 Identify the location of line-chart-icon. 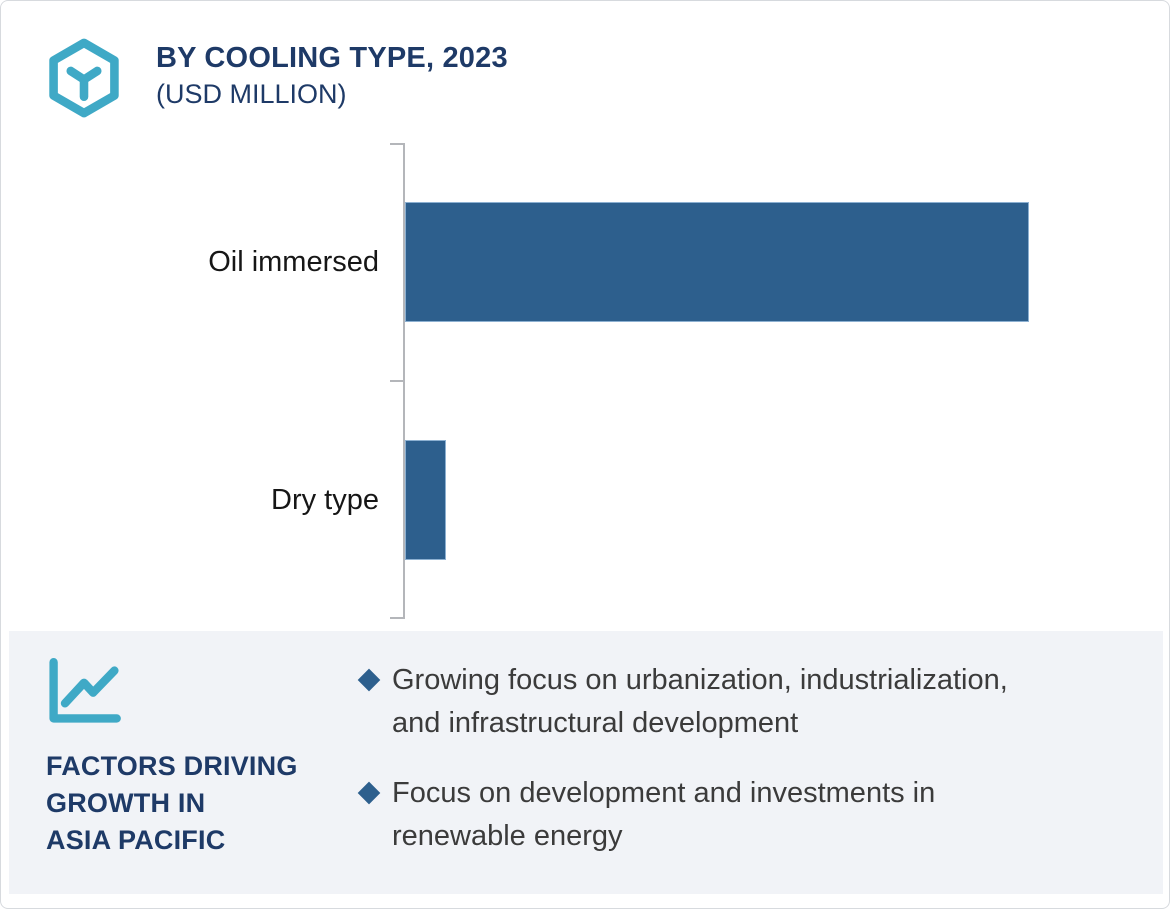
(85, 690).